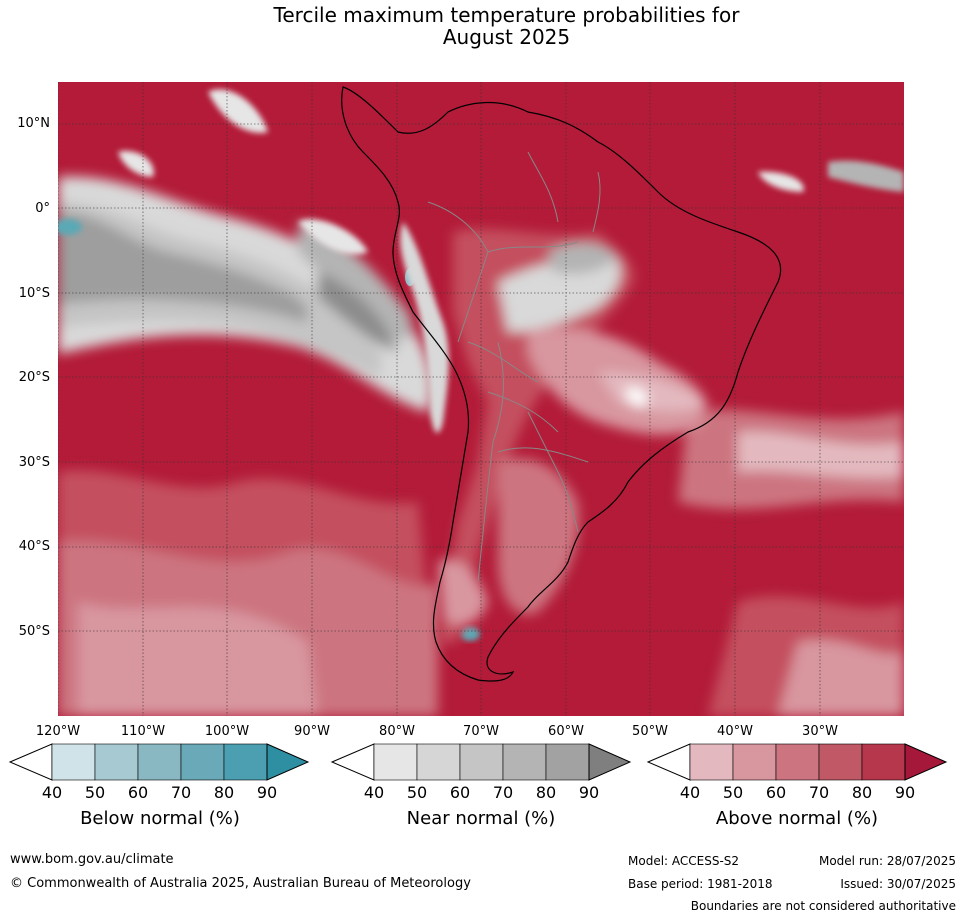 Image resolution: width=965 pixels, height=919 pixels. What do you see at coordinates (352, 762) in the screenshot?
I see `colorbar-near-min-triangle` at bounding box center [352, 762].